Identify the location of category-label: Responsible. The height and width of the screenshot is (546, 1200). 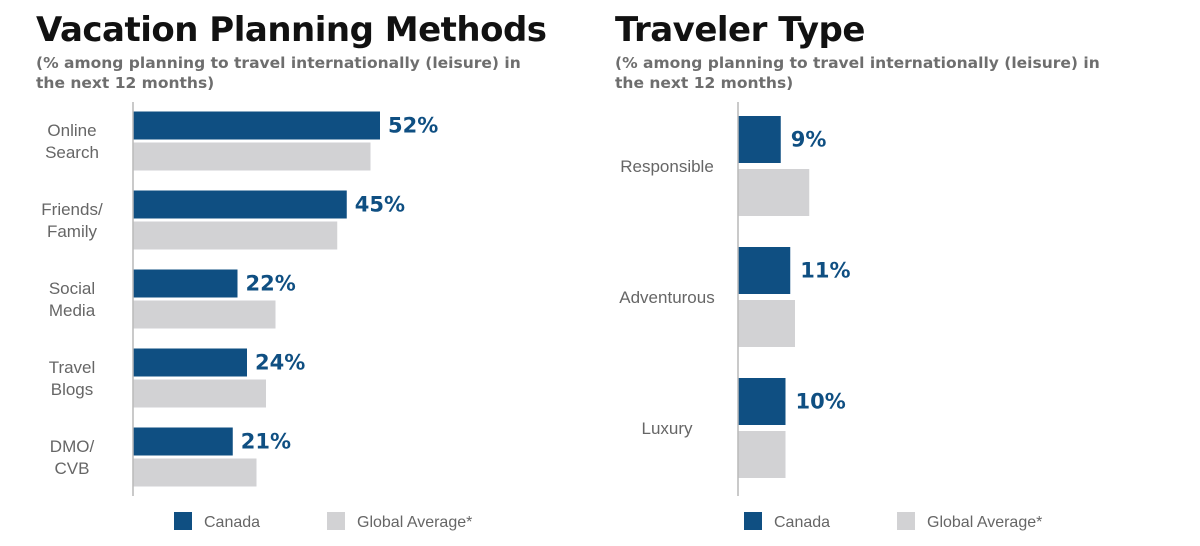
(667, 166).